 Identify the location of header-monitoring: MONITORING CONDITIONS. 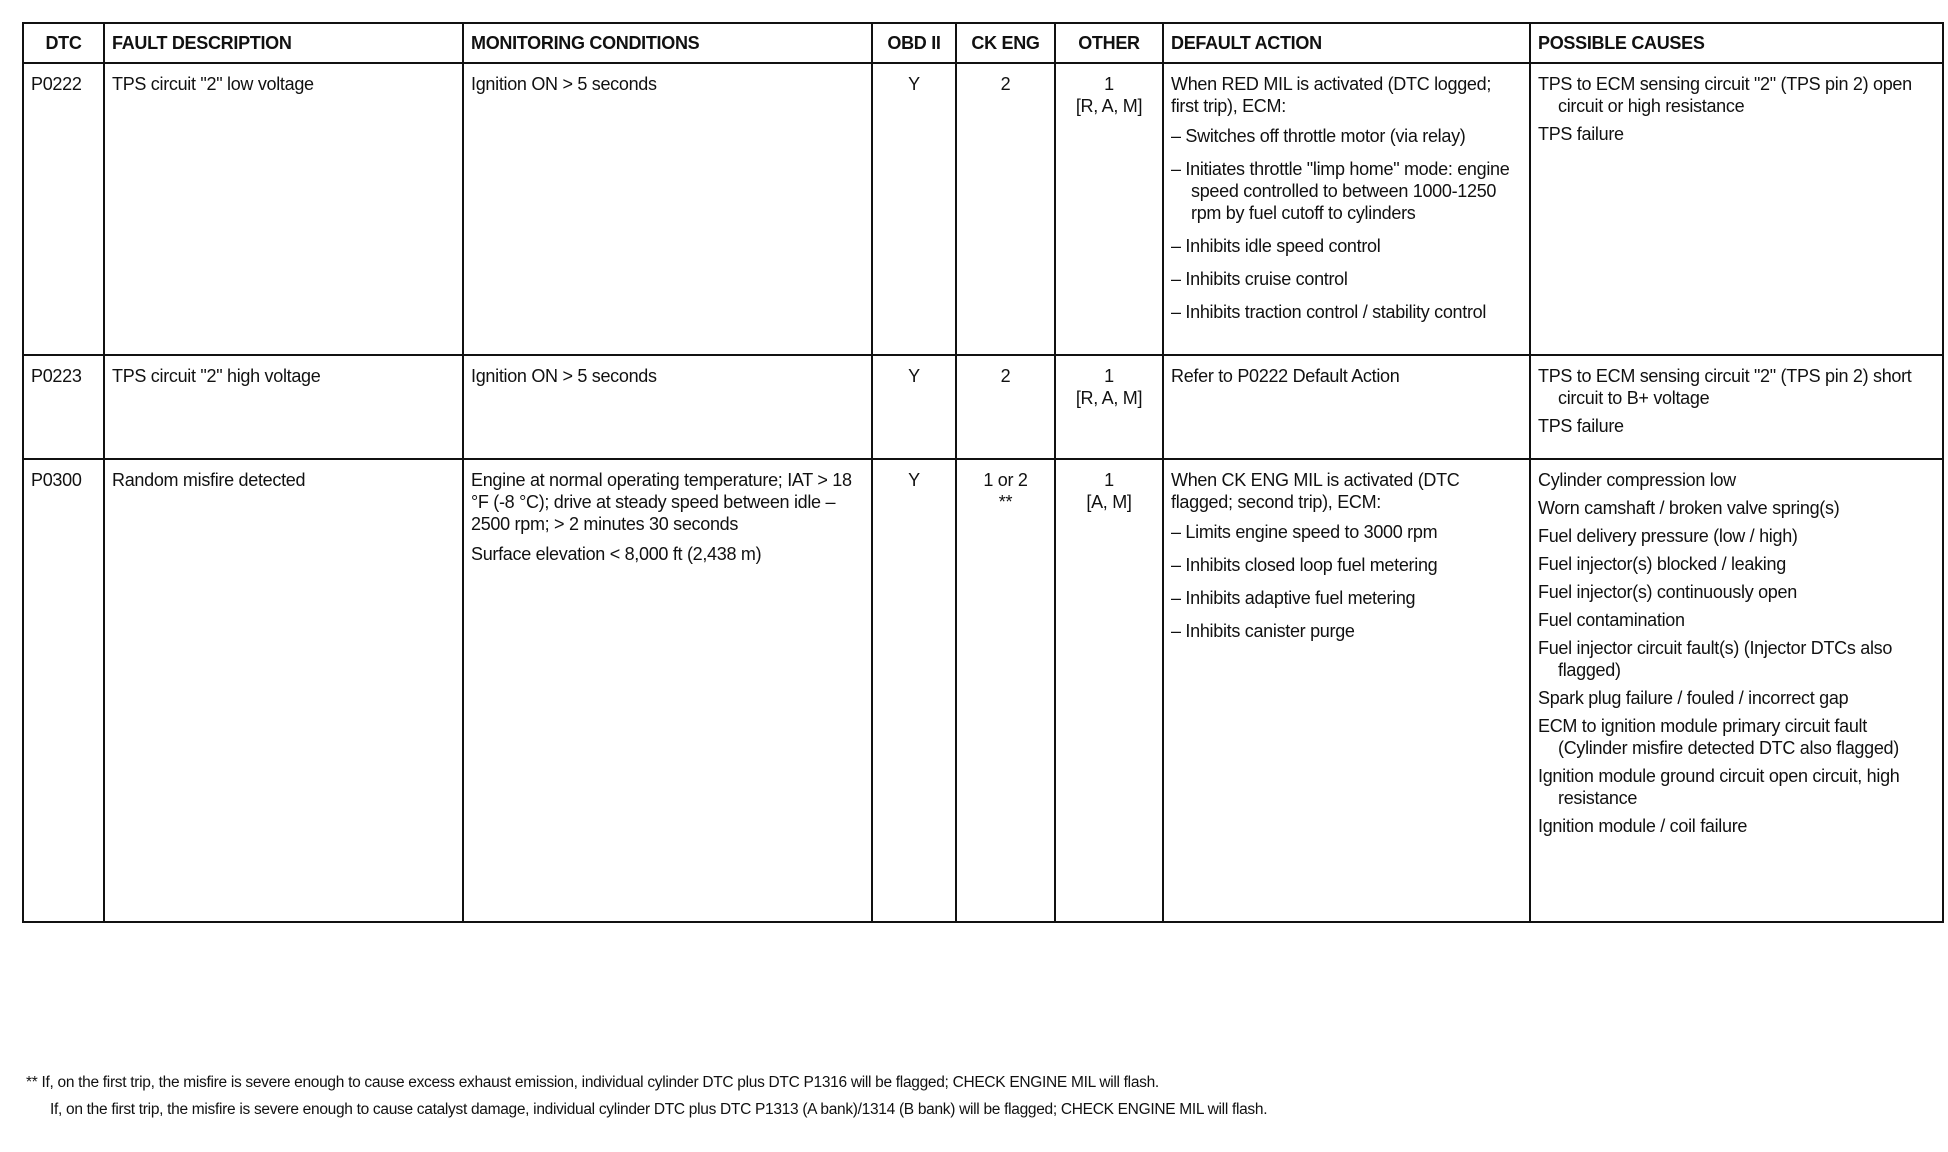
(667, 43).